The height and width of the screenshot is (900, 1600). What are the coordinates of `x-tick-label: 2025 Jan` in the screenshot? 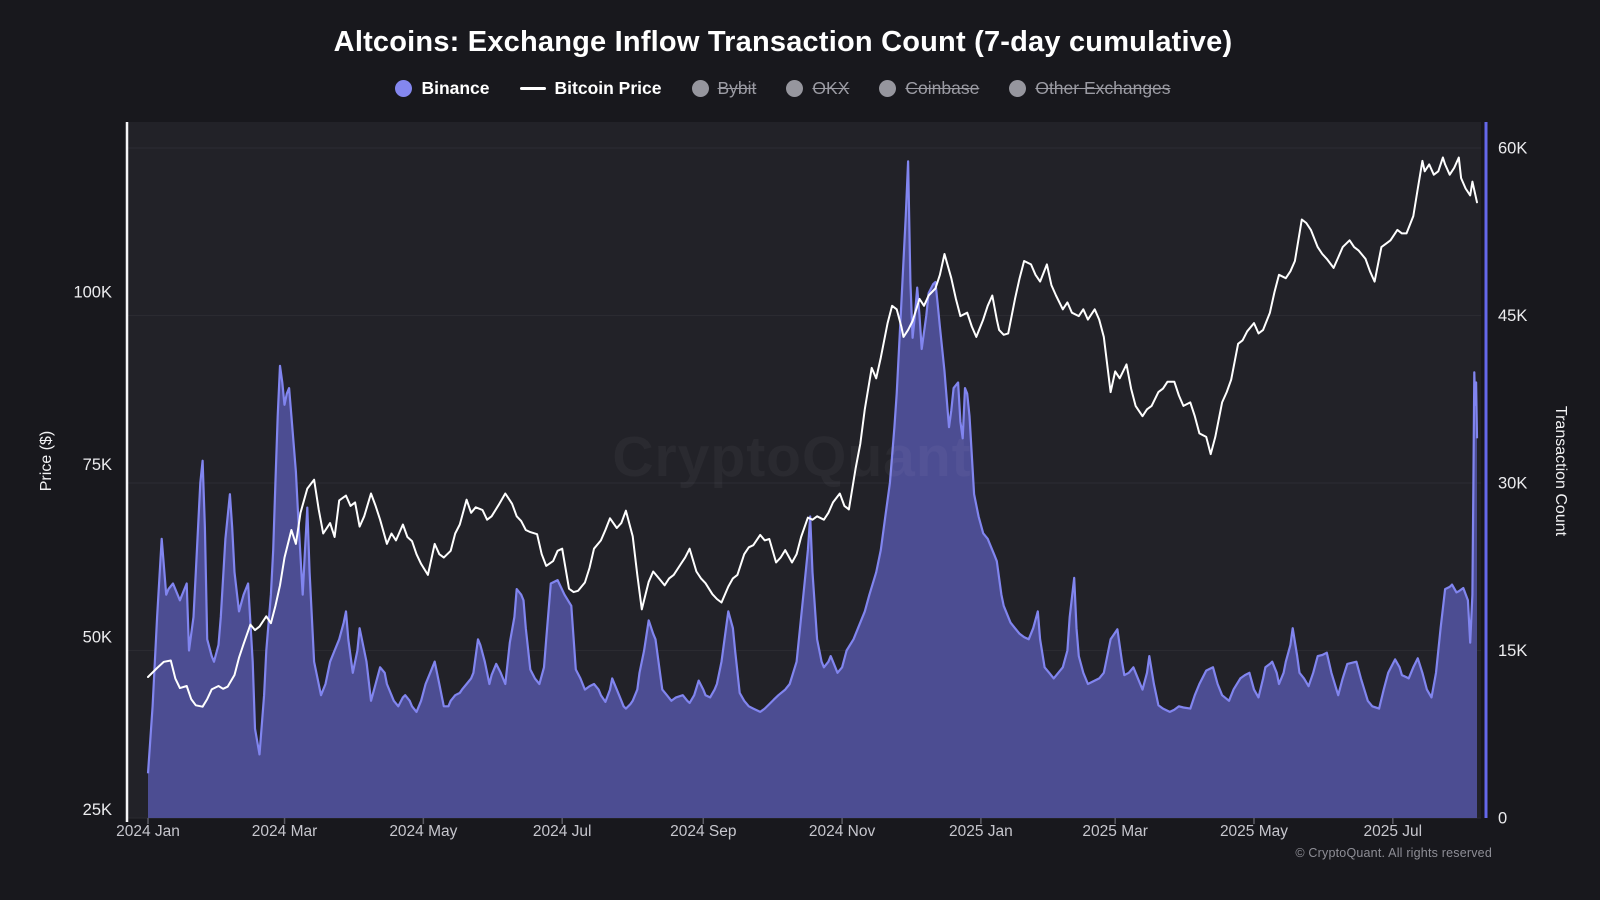 It's located at (981, 831).